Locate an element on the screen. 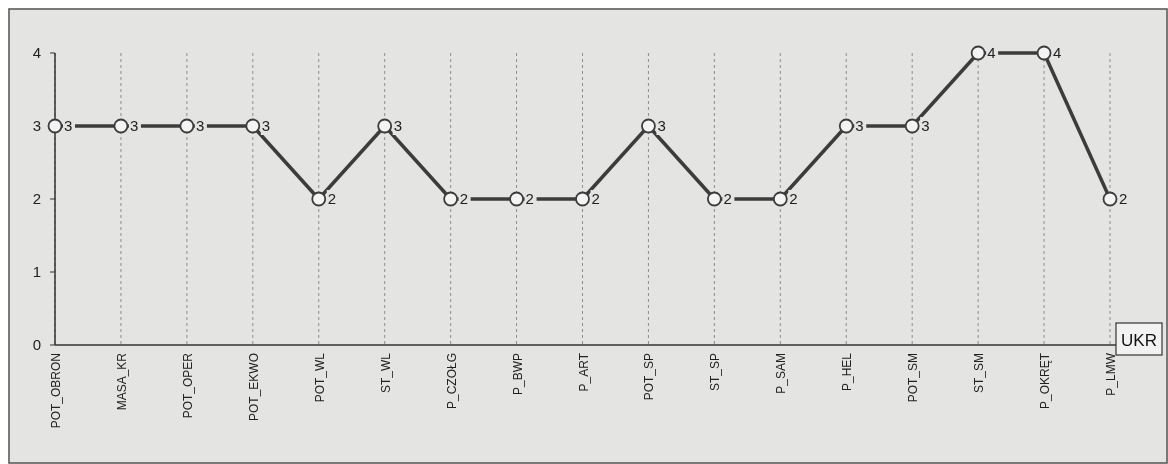 This screenshot has height=464, width=1168. y-tick-label: 3 is located at coordinates (36, 125).